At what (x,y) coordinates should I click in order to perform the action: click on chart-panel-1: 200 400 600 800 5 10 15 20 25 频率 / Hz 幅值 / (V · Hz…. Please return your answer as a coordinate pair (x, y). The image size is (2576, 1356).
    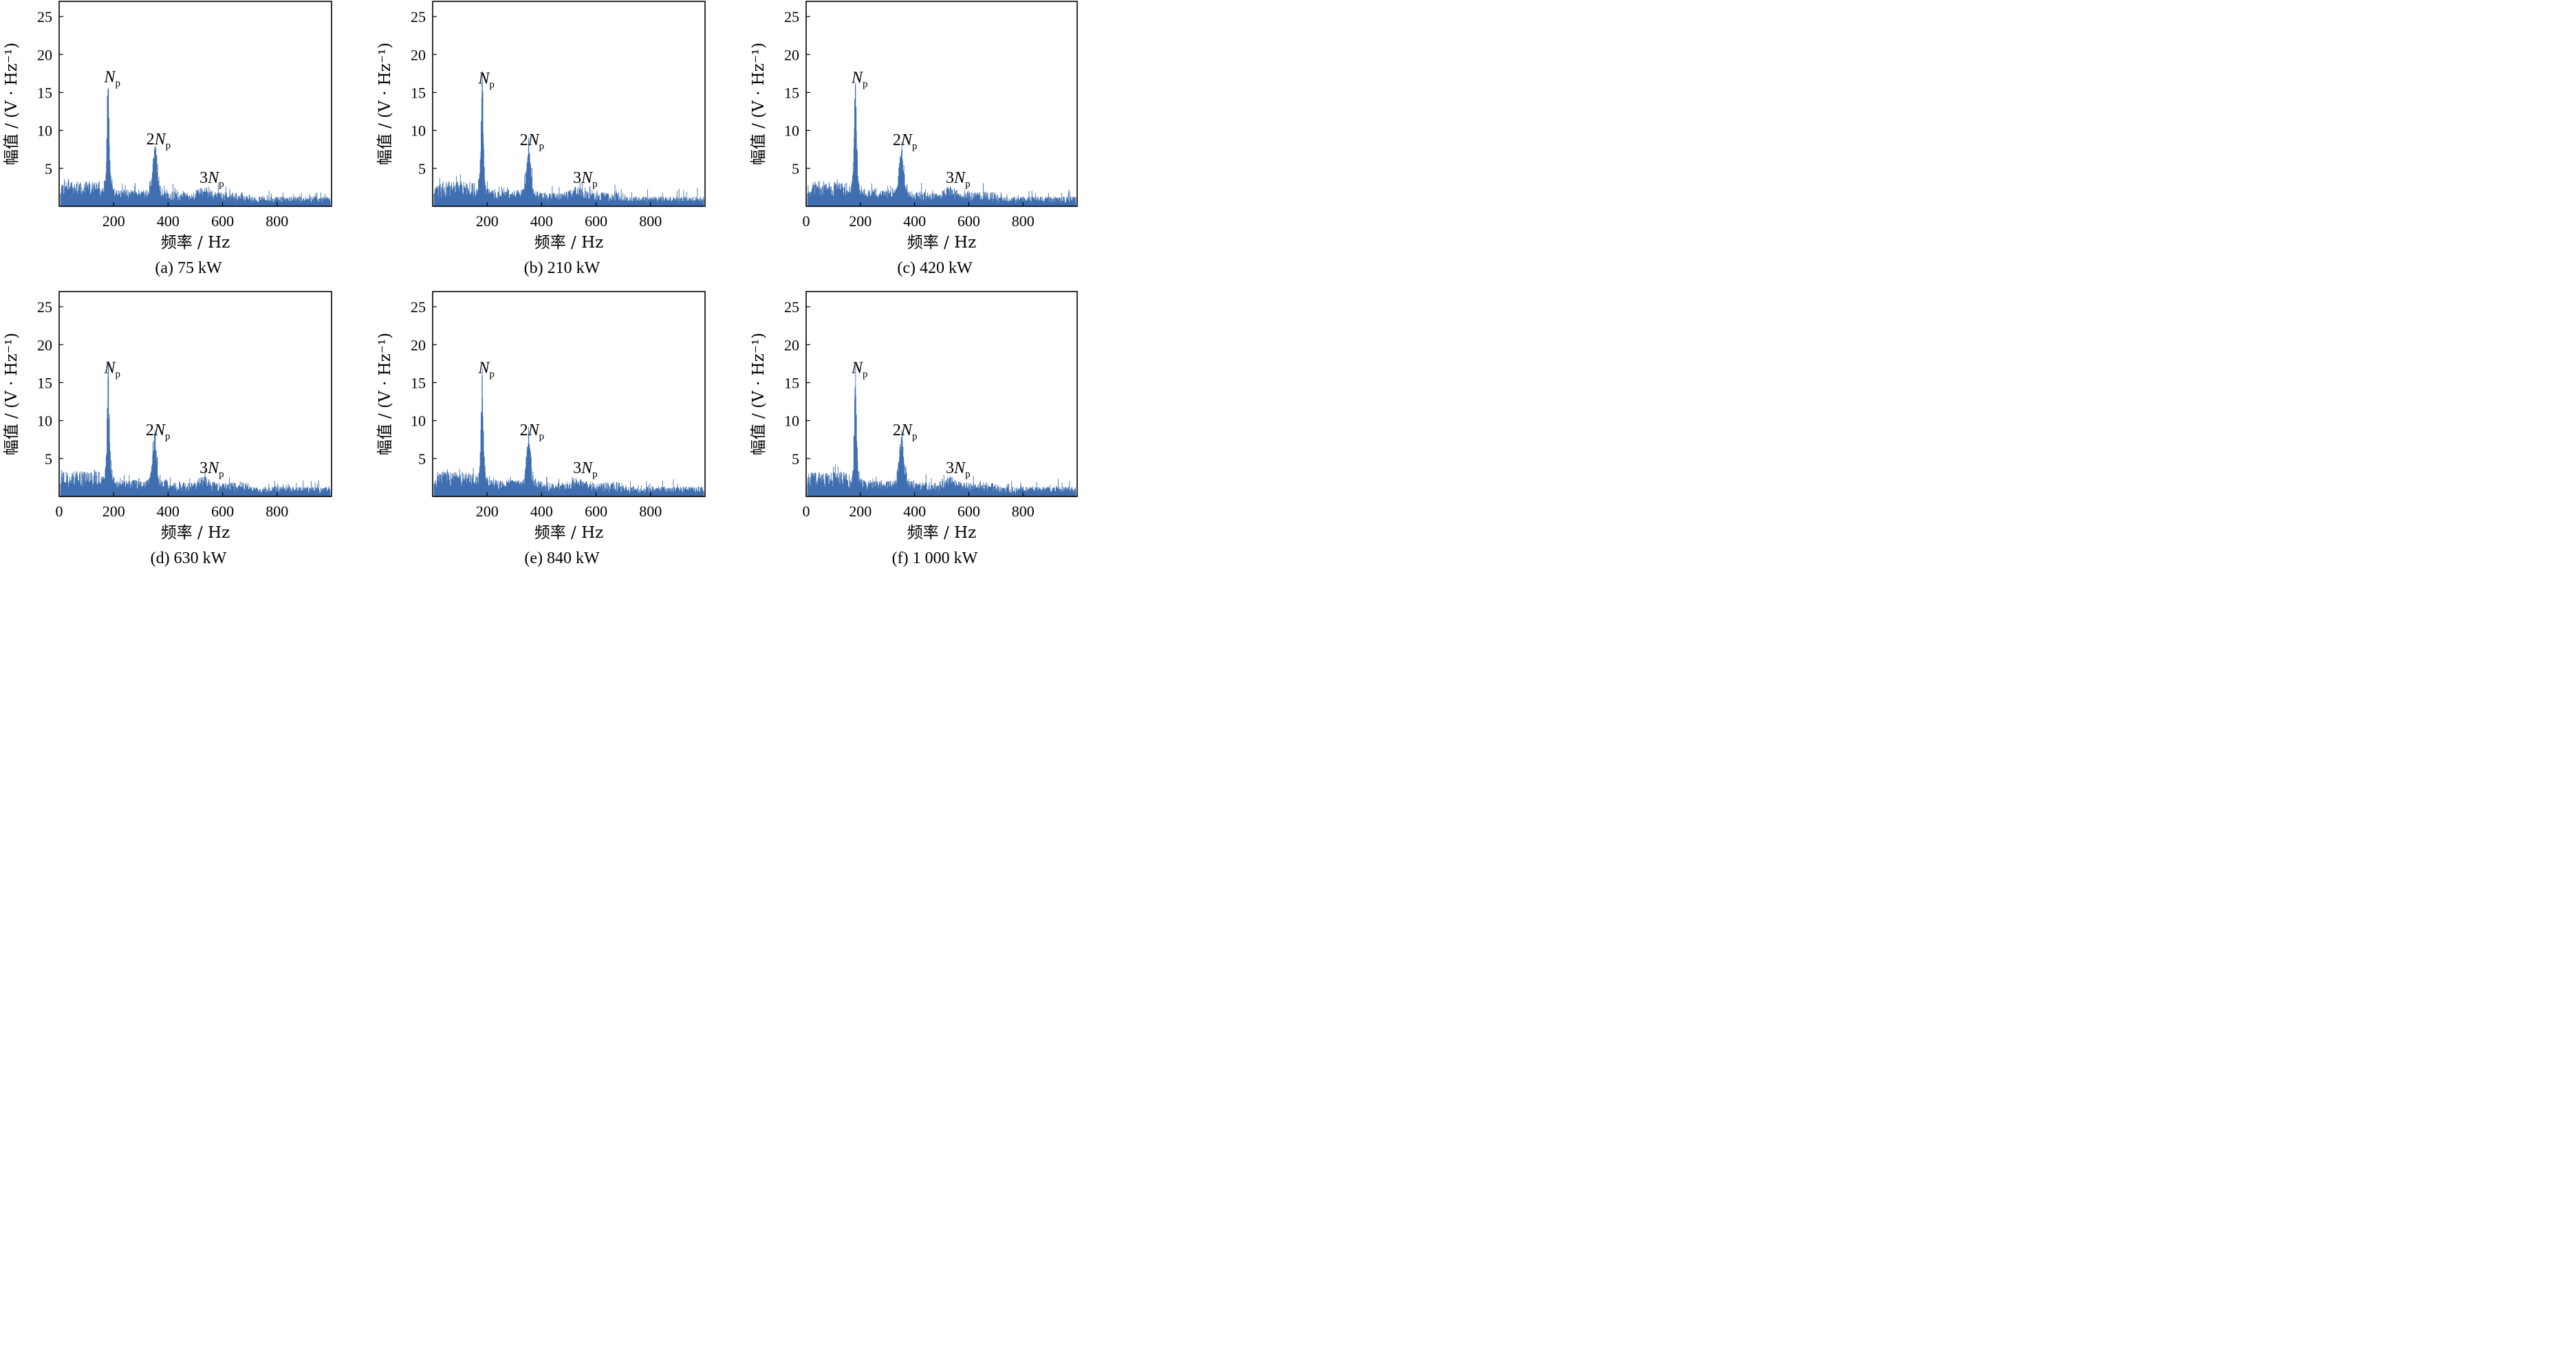
    Looking at the image, I should click on (167, 139).